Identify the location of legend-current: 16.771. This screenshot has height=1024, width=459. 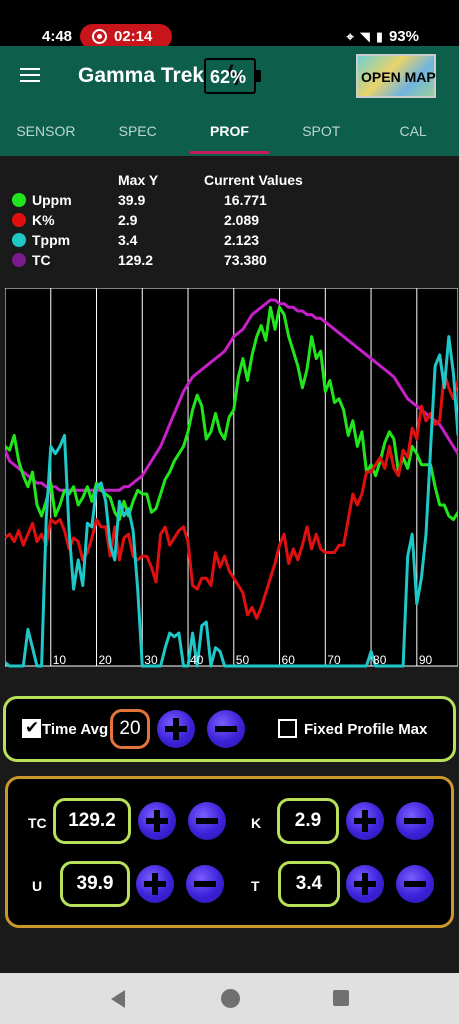
(245, 200).